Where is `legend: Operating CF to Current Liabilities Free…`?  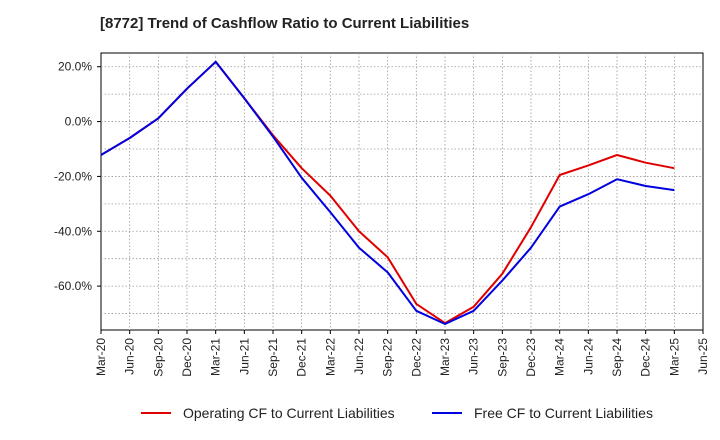 legend: Operating CF to Current Liabilities Free… is located at coordinates (360, 415).